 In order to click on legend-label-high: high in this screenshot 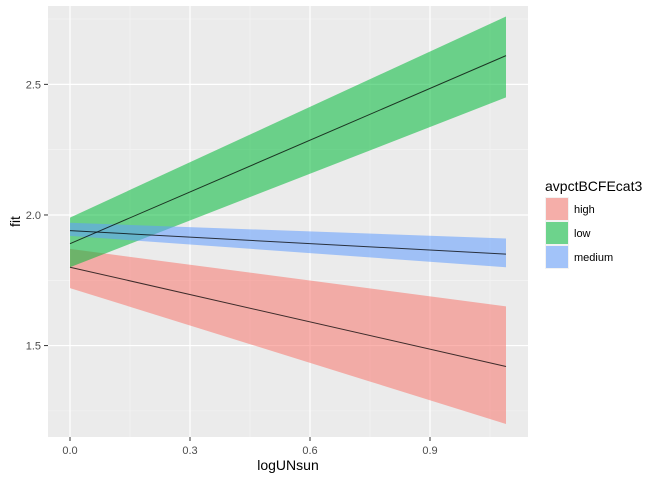, I will do `click(584, 210)`.